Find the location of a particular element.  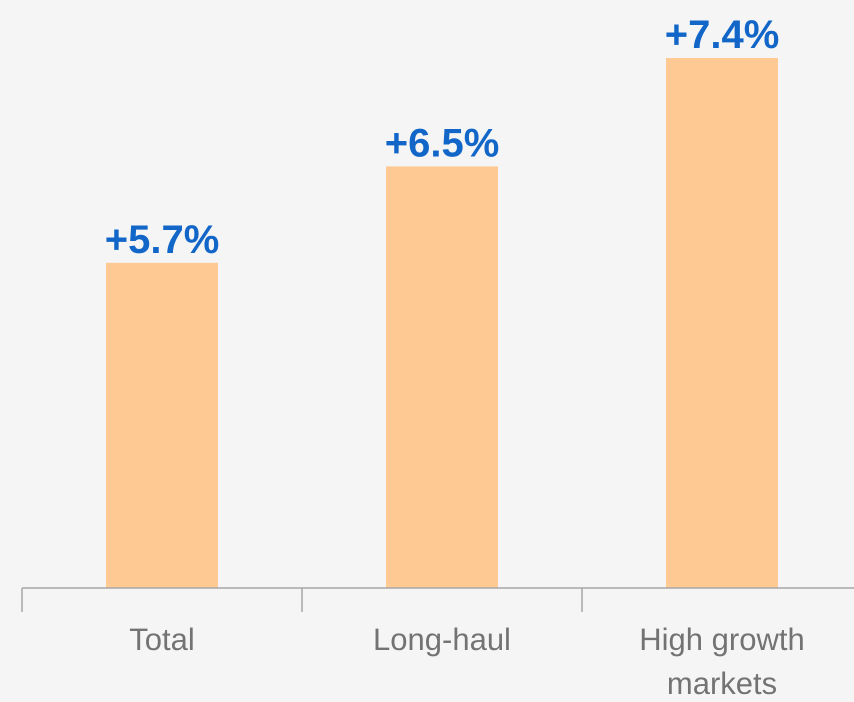

x-tick-label: Long-haul is located at coordinates (442, 639).